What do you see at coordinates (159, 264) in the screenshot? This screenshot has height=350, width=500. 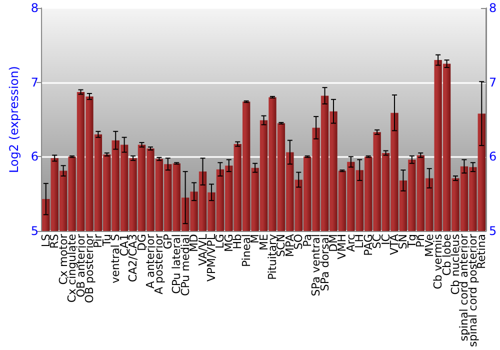 I see `x-tick-label: A posterior` at bounding box center [159, 264].